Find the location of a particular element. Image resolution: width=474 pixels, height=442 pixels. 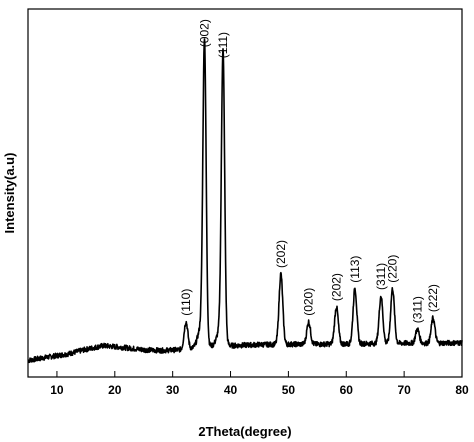

x-tick-label: 20 is located at coordinates (115, 390).